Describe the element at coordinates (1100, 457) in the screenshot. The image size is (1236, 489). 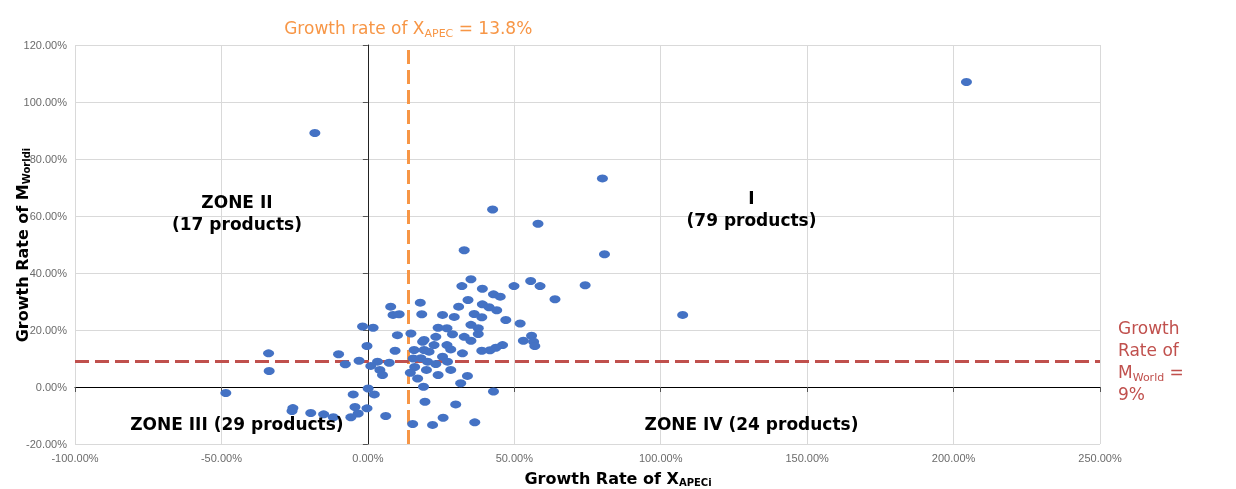
I see `x-tick-label: 250.00%` at that location.